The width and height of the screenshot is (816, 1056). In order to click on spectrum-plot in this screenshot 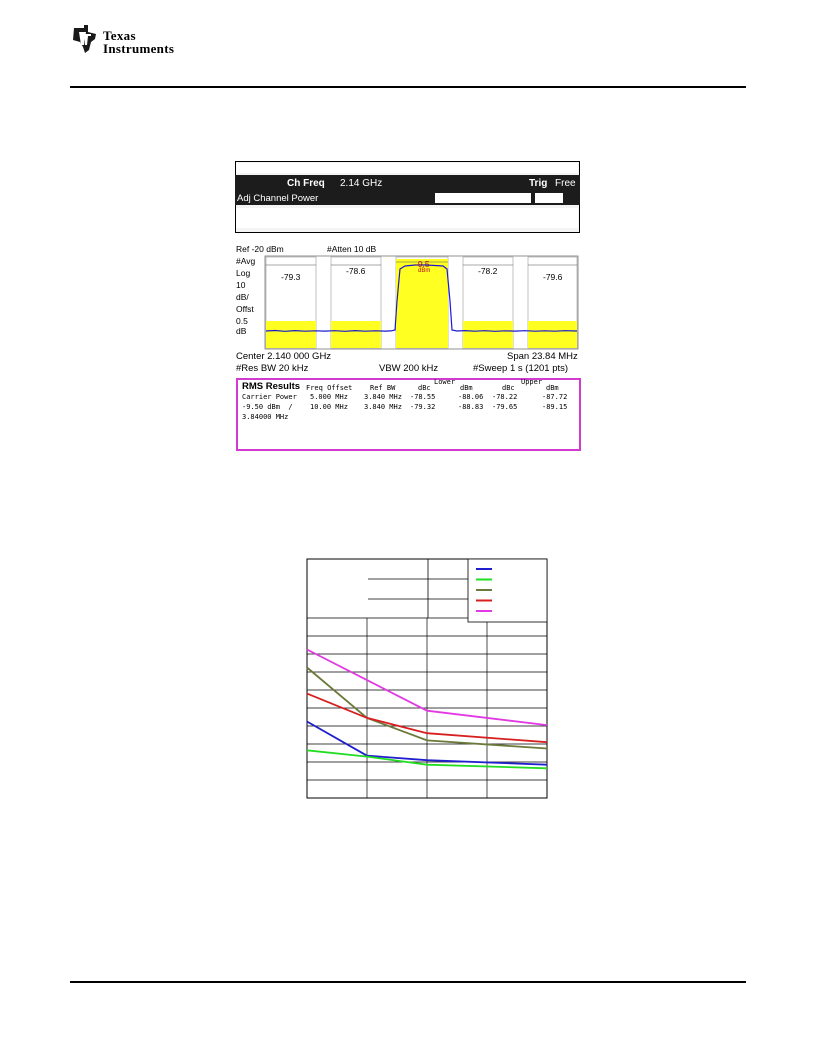, I will do `click(421, 302)`.